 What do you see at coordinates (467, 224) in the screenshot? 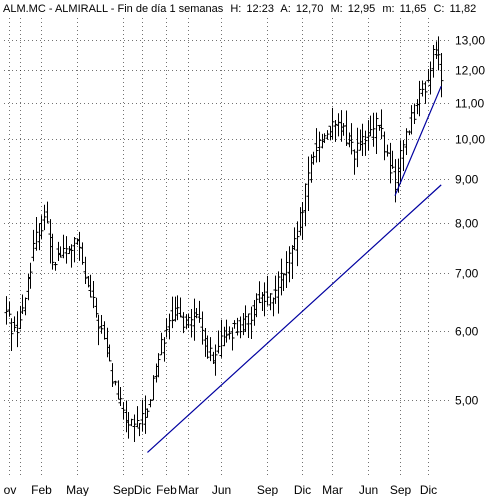
I see `y-tick-label: 8,00` at bounding box center [467, 224].